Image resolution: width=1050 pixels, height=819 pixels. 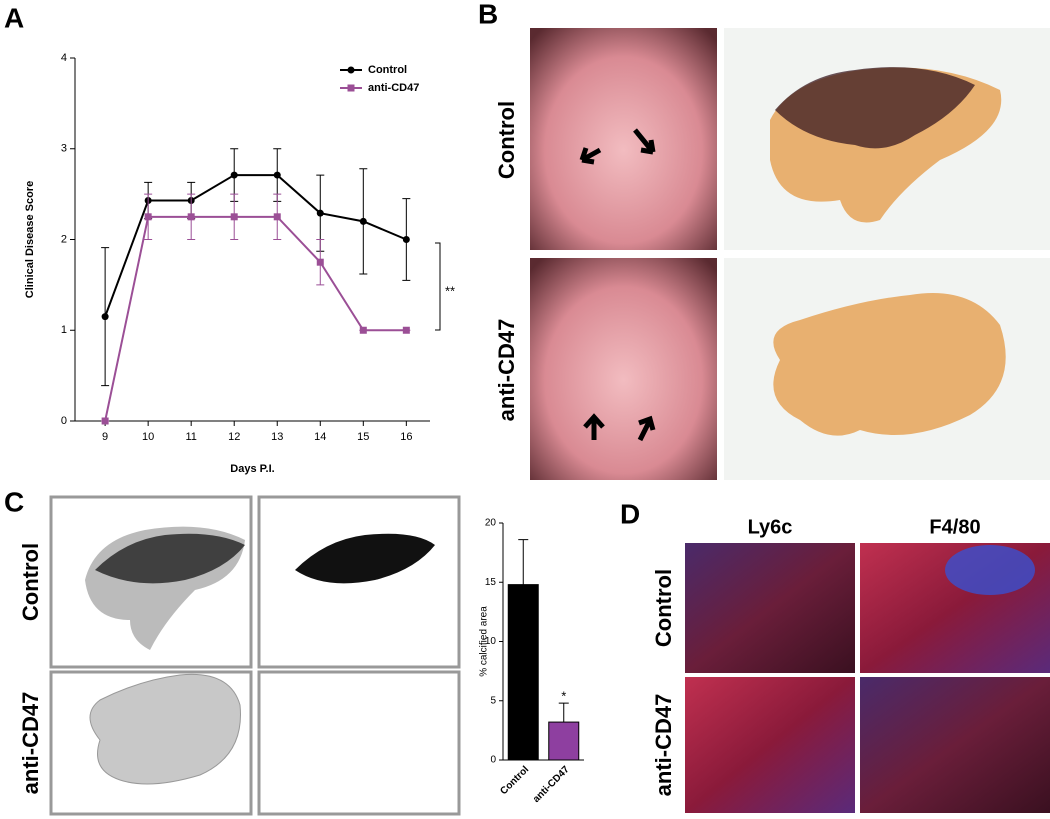 I want to click on x-tick-label: anti-CD47, so click(x=551, y=784).